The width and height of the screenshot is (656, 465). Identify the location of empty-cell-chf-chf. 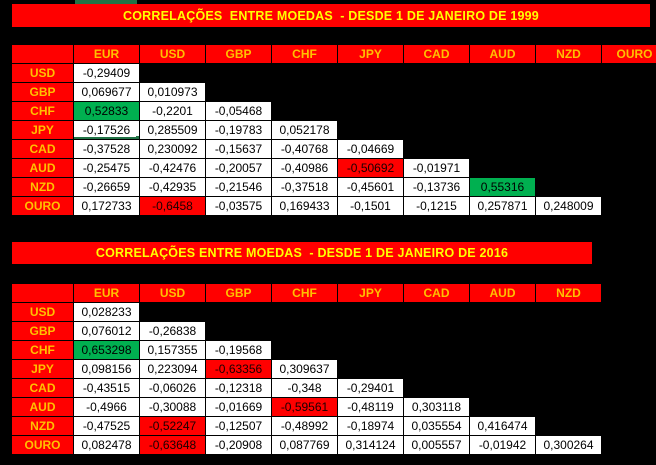
(304, 111).